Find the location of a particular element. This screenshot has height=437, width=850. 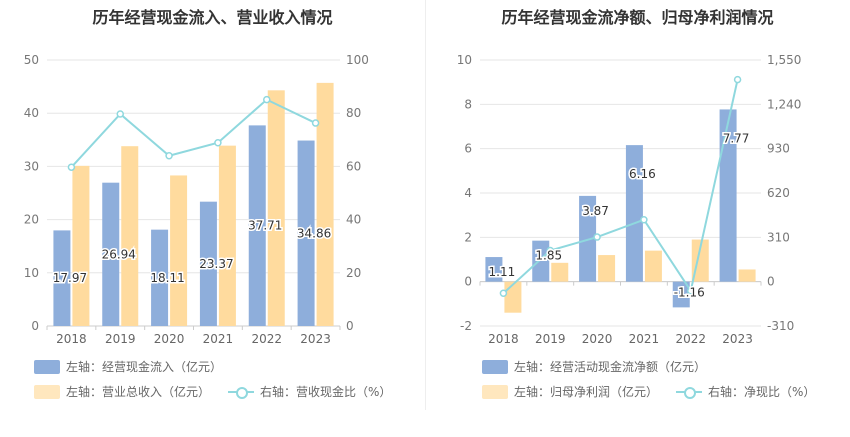

left-axis-tick-label: 2 is located at coordinates (468, 237).